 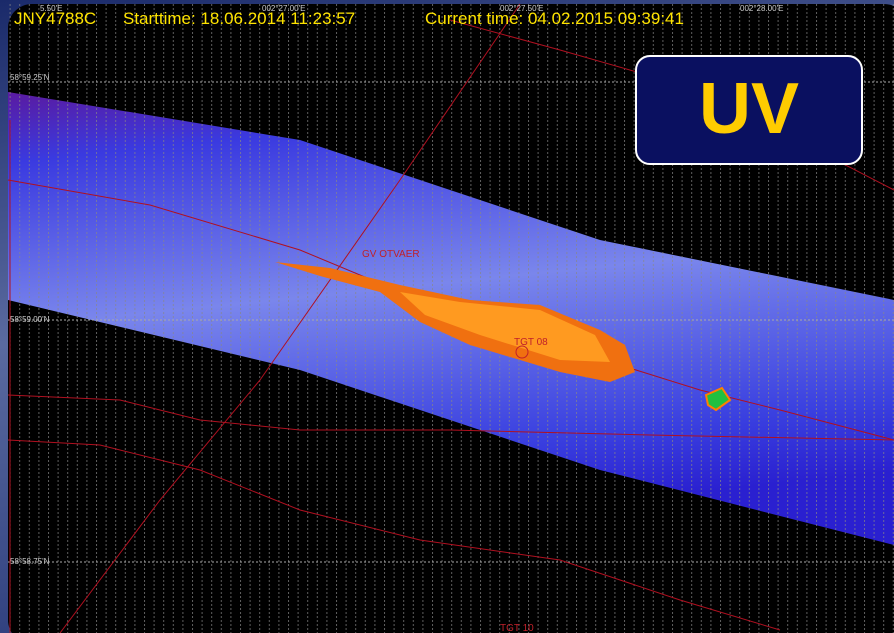 What do you see at coordinates (55, 18) in the screenshot?
I see `sensor-id: JNY4788C` at bounding box center [55, 18].